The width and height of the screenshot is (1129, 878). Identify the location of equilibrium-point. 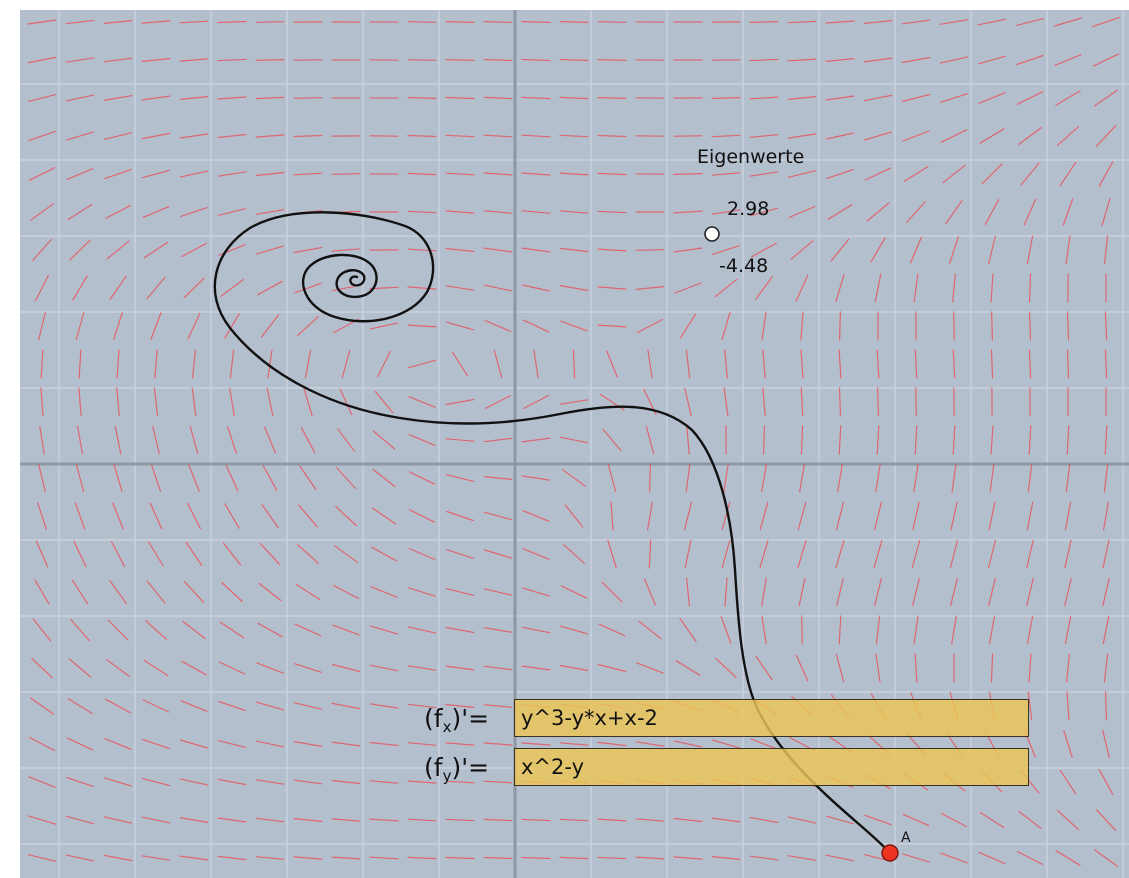
(712, 234).